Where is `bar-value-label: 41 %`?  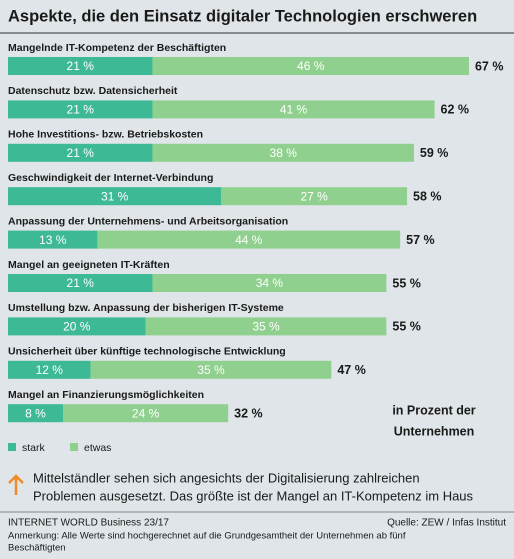 bar-value-label: 41 % is located at coordinates (294, 110).